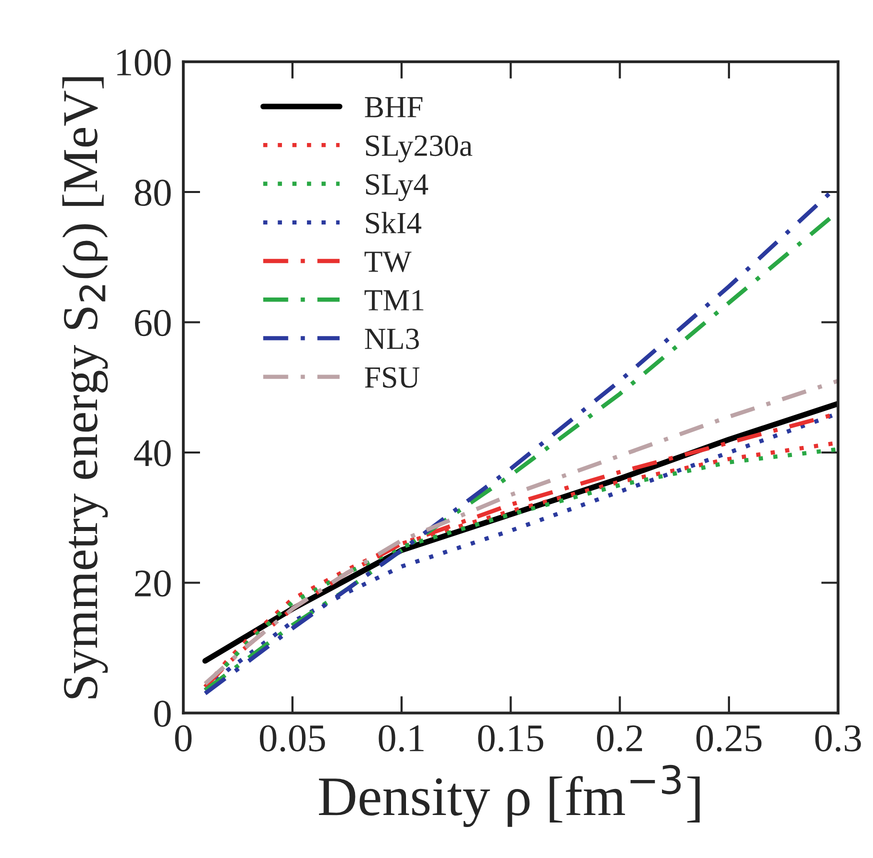 The width and height of the screenshot is (873, 858). I want to click on legend-label: TW, so click(388, 262).